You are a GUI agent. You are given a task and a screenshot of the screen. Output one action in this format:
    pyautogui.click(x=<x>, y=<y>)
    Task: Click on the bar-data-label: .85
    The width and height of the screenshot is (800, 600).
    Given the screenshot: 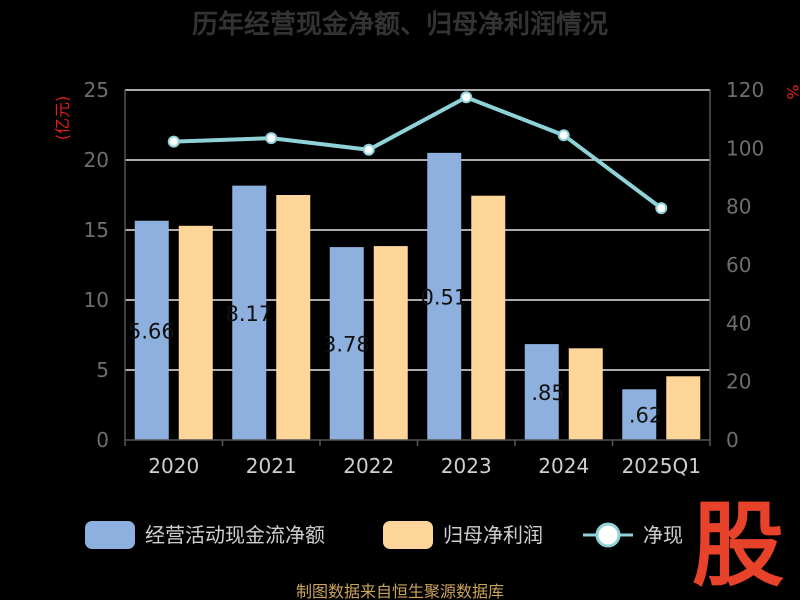 What is the action you would take?
    pyautogui.click(x=547, y=393)
    